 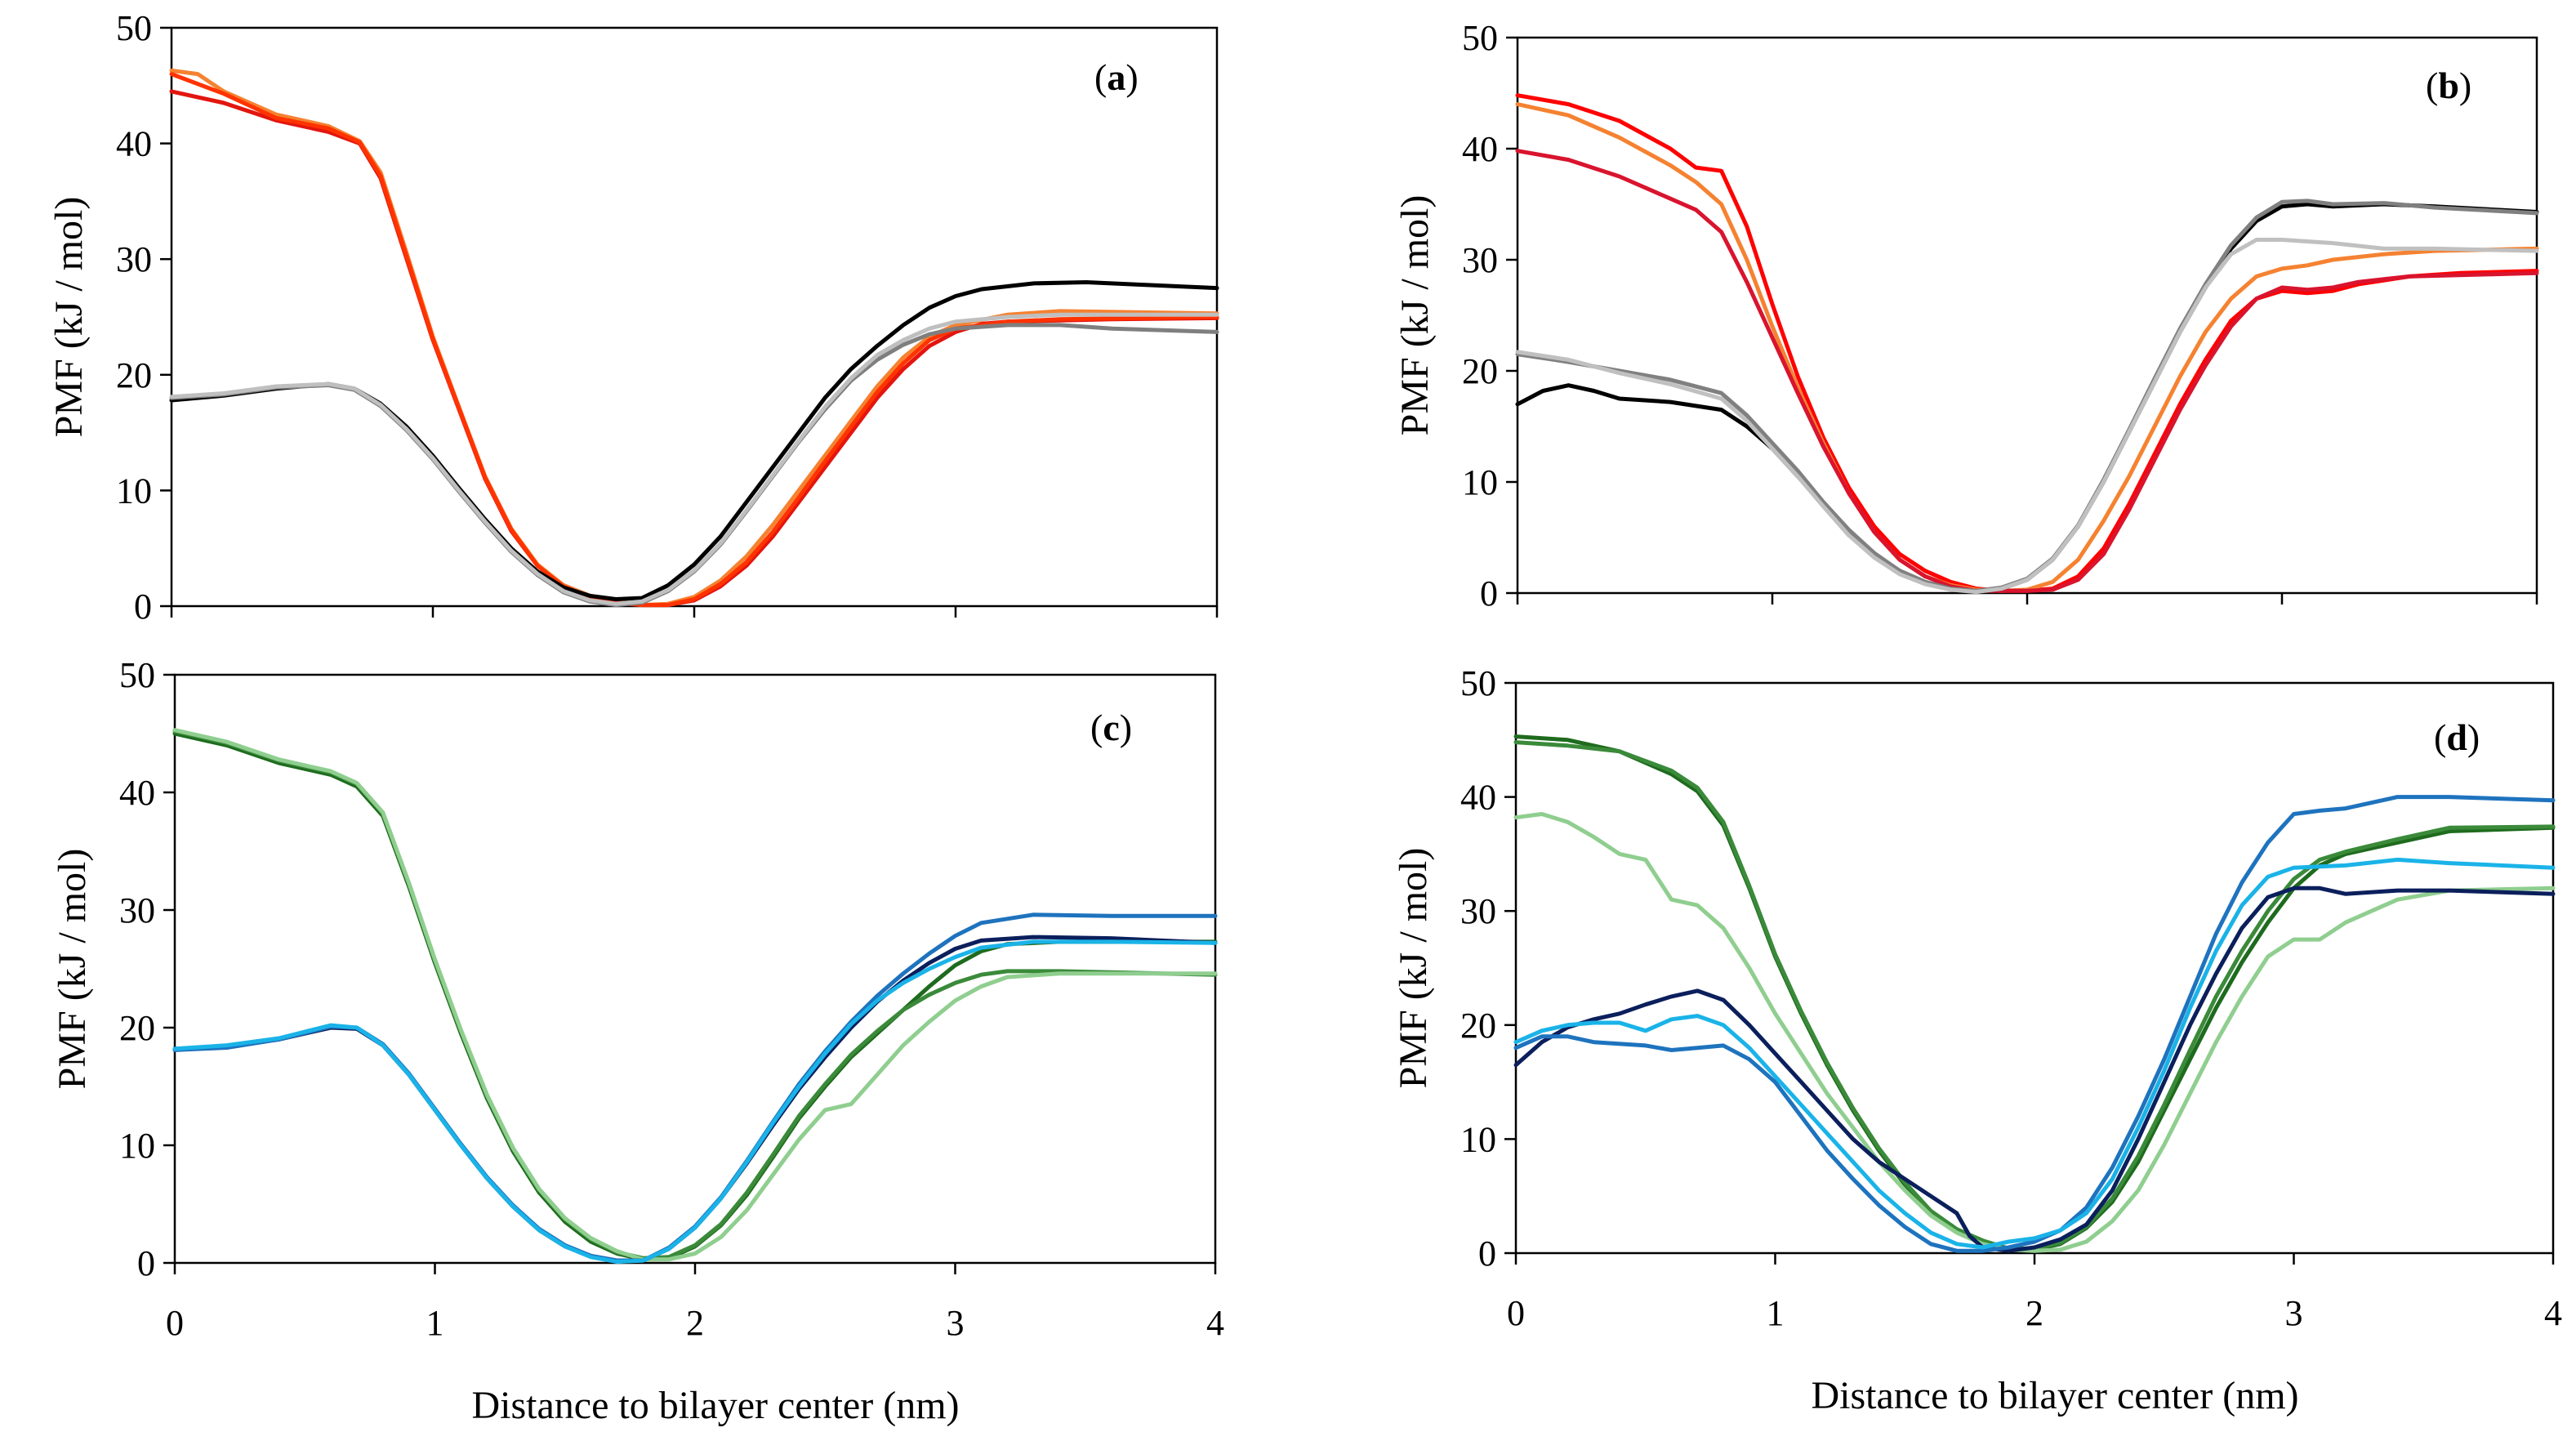 I want to click on panel-letter: b, so click(x=2448, y=85).